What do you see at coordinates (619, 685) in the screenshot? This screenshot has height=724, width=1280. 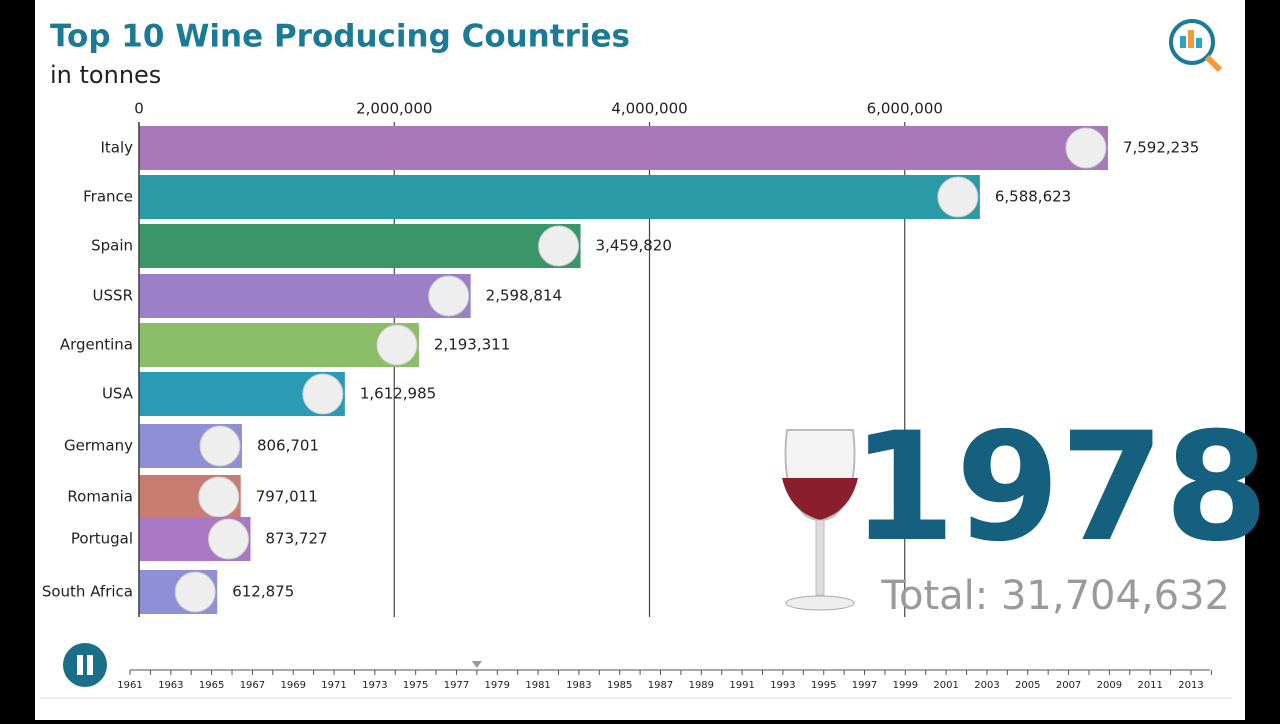 I see `timeline-label: 1985` at bounding box center [619, 685].